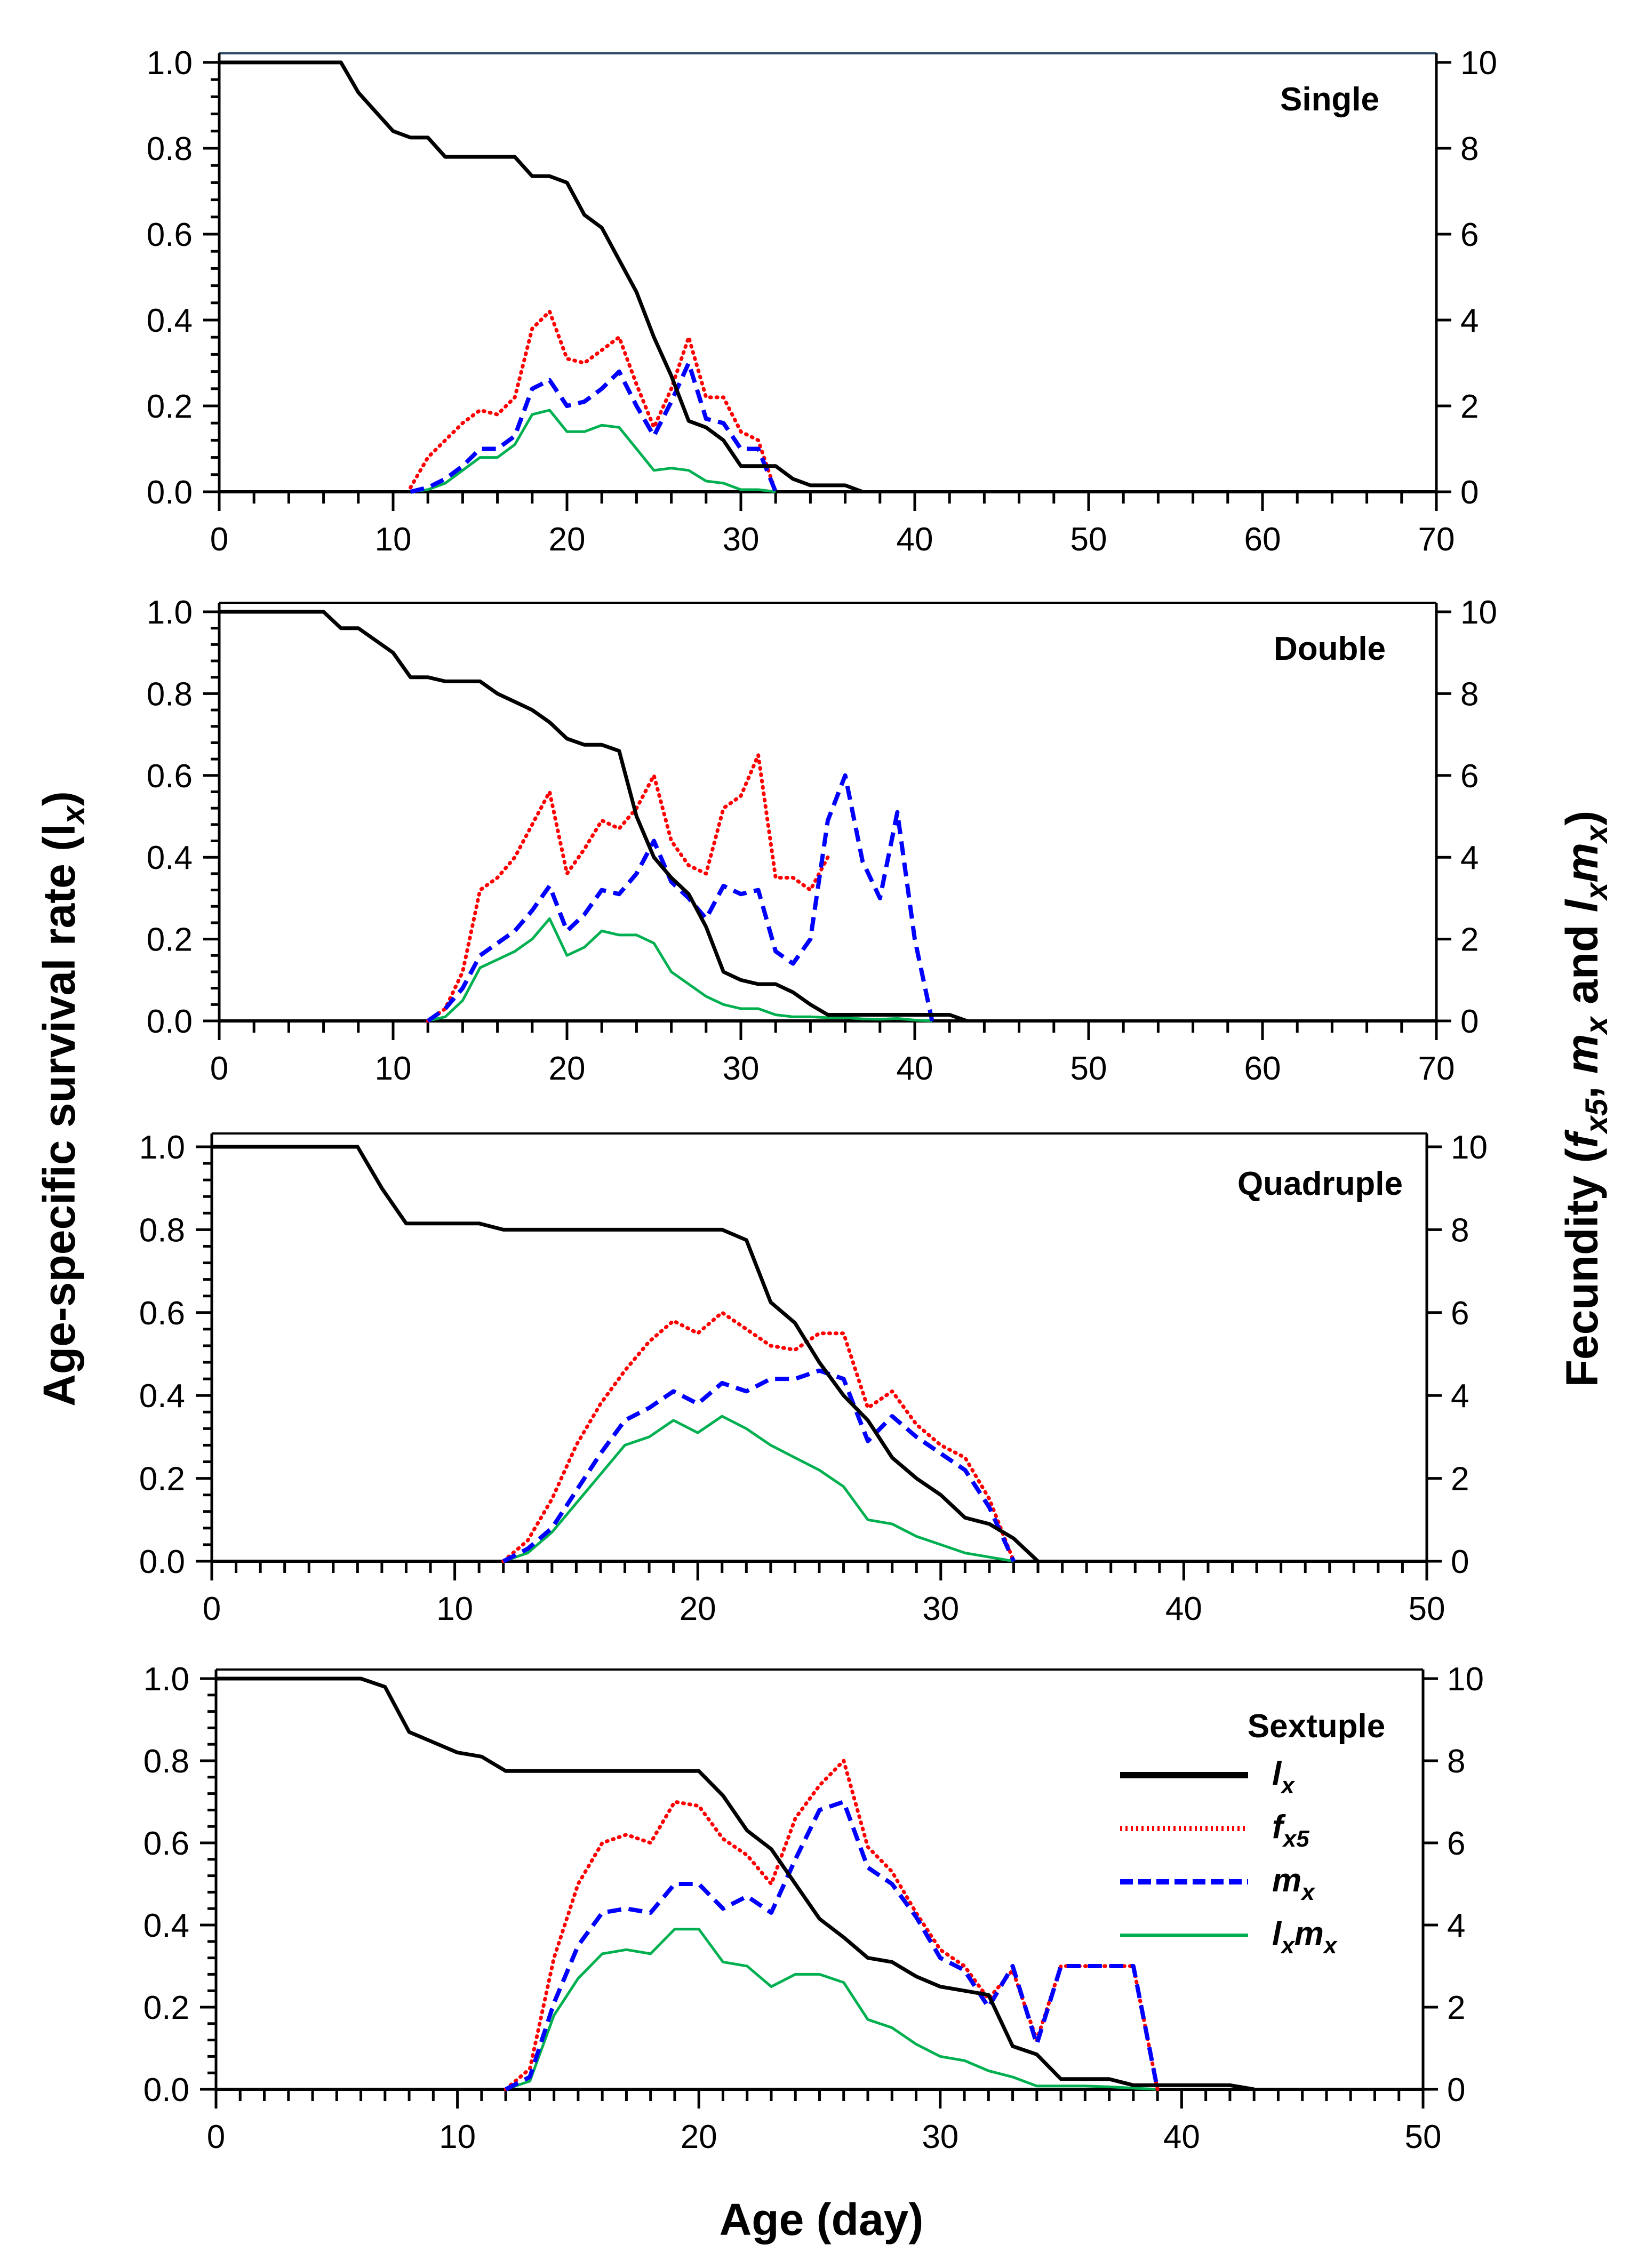  I want to click on legend: lx fx5 mx lxmx, so click(1229, 1857).